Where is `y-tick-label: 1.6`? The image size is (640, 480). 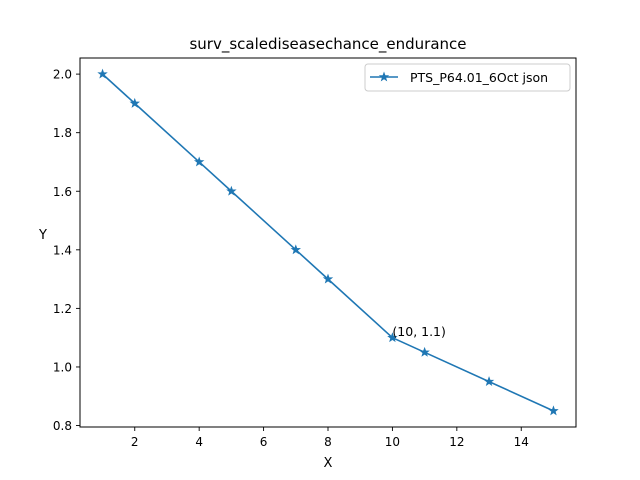
y-tick-label: 1.6 is located at coordinates (62, 192).